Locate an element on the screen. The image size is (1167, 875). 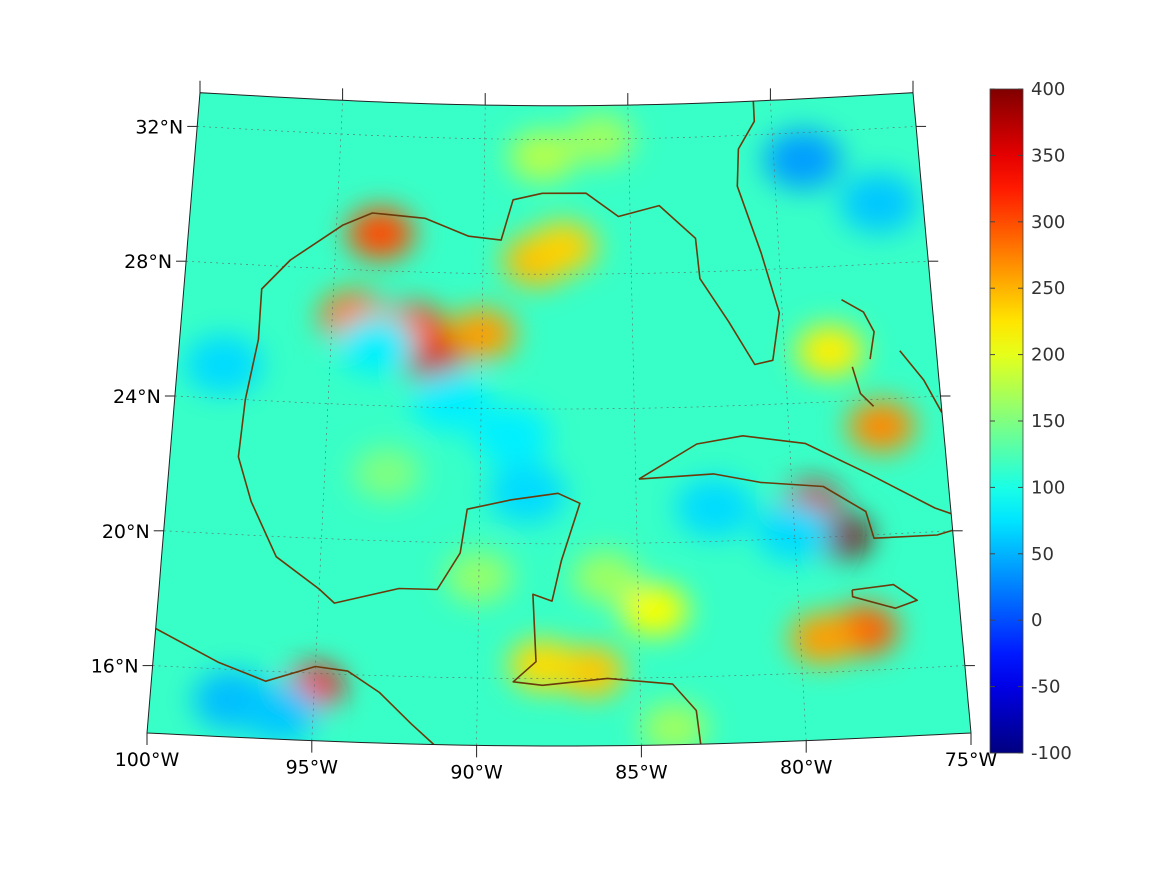
colorbar-label: 400 is located at coordinates (1048, 89).